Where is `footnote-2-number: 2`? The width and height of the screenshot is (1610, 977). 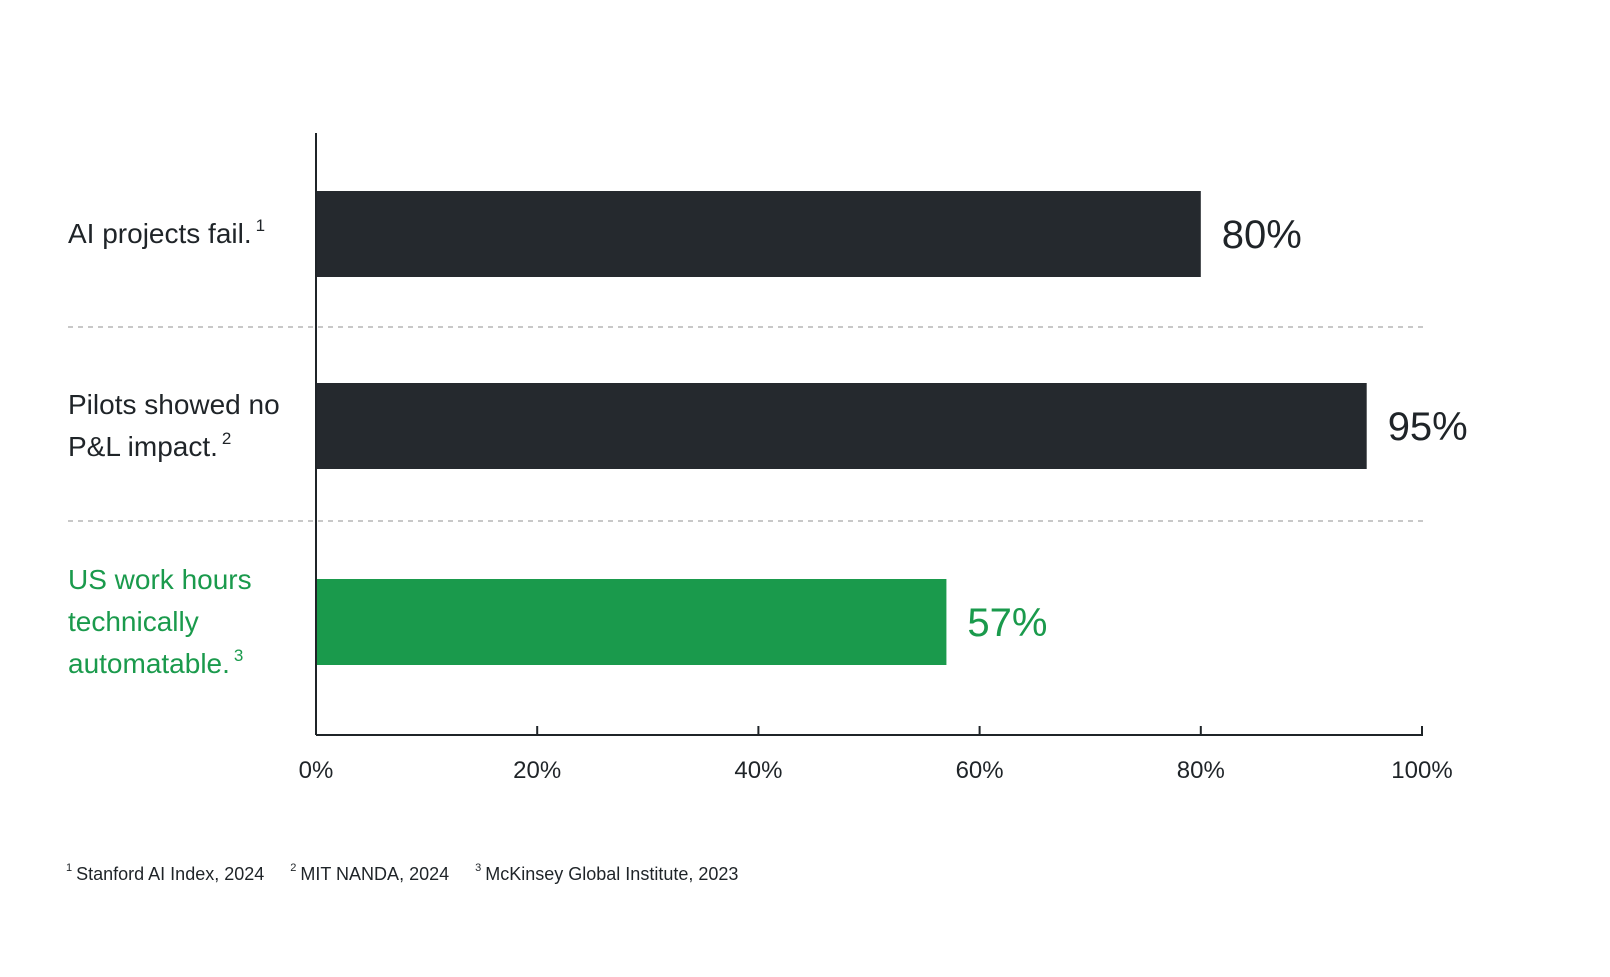
footnote-2-number: 2 is located at coordinates (293, 868).